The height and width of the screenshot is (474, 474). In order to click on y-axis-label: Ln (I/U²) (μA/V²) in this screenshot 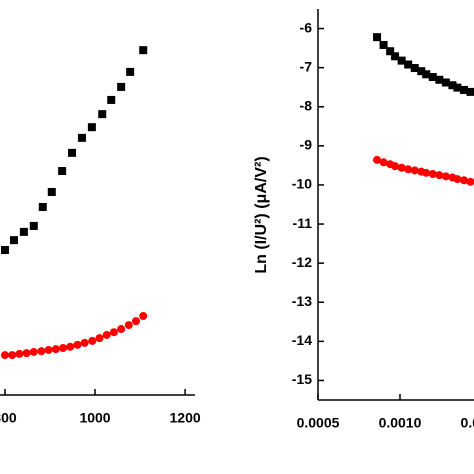, I will do `click(261, 214)`.